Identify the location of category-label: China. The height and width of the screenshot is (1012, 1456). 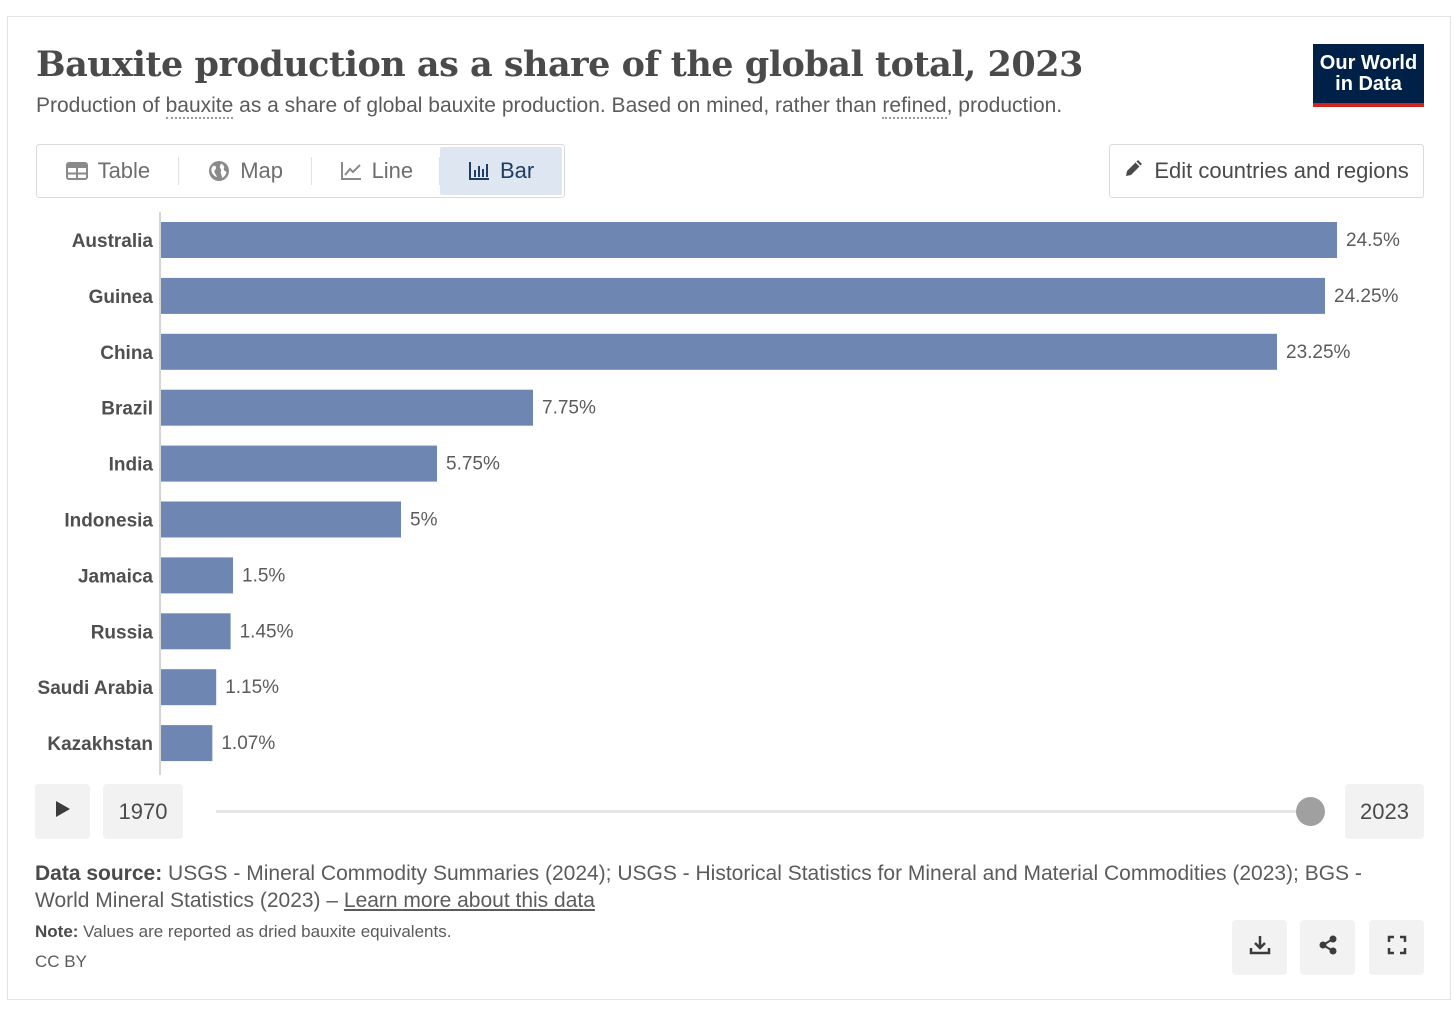
(126, 353).